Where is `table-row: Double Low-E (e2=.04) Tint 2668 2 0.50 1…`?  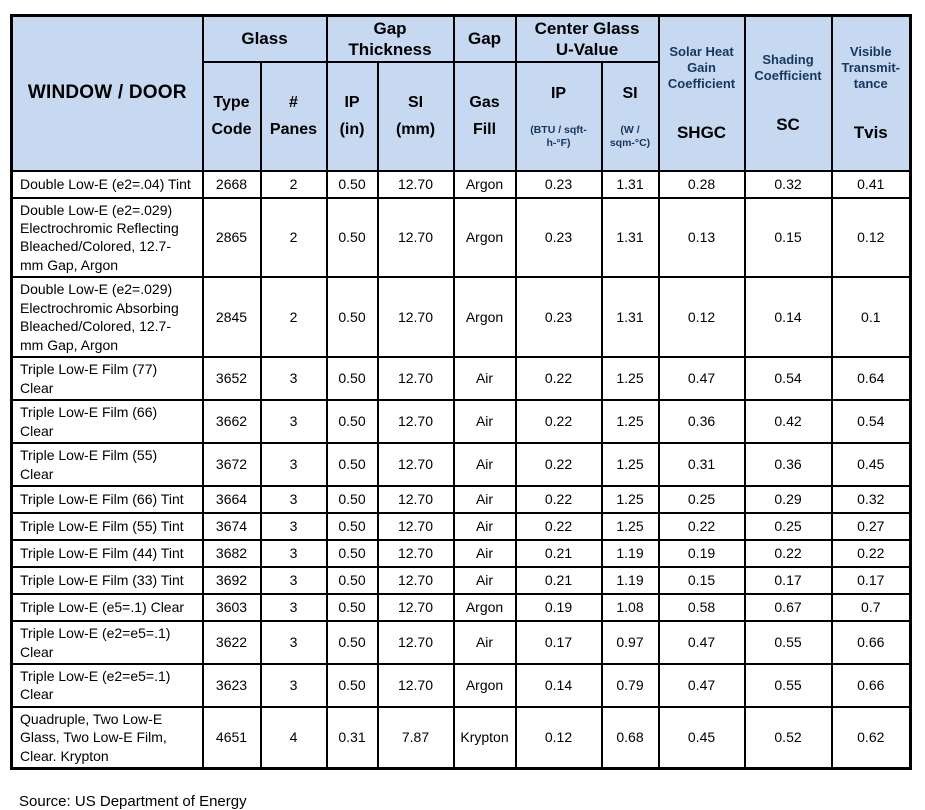
table-row: Double Low-E (e2=.04) Tint 2668 2 0.50 1… is located at coordinates (461, 184).